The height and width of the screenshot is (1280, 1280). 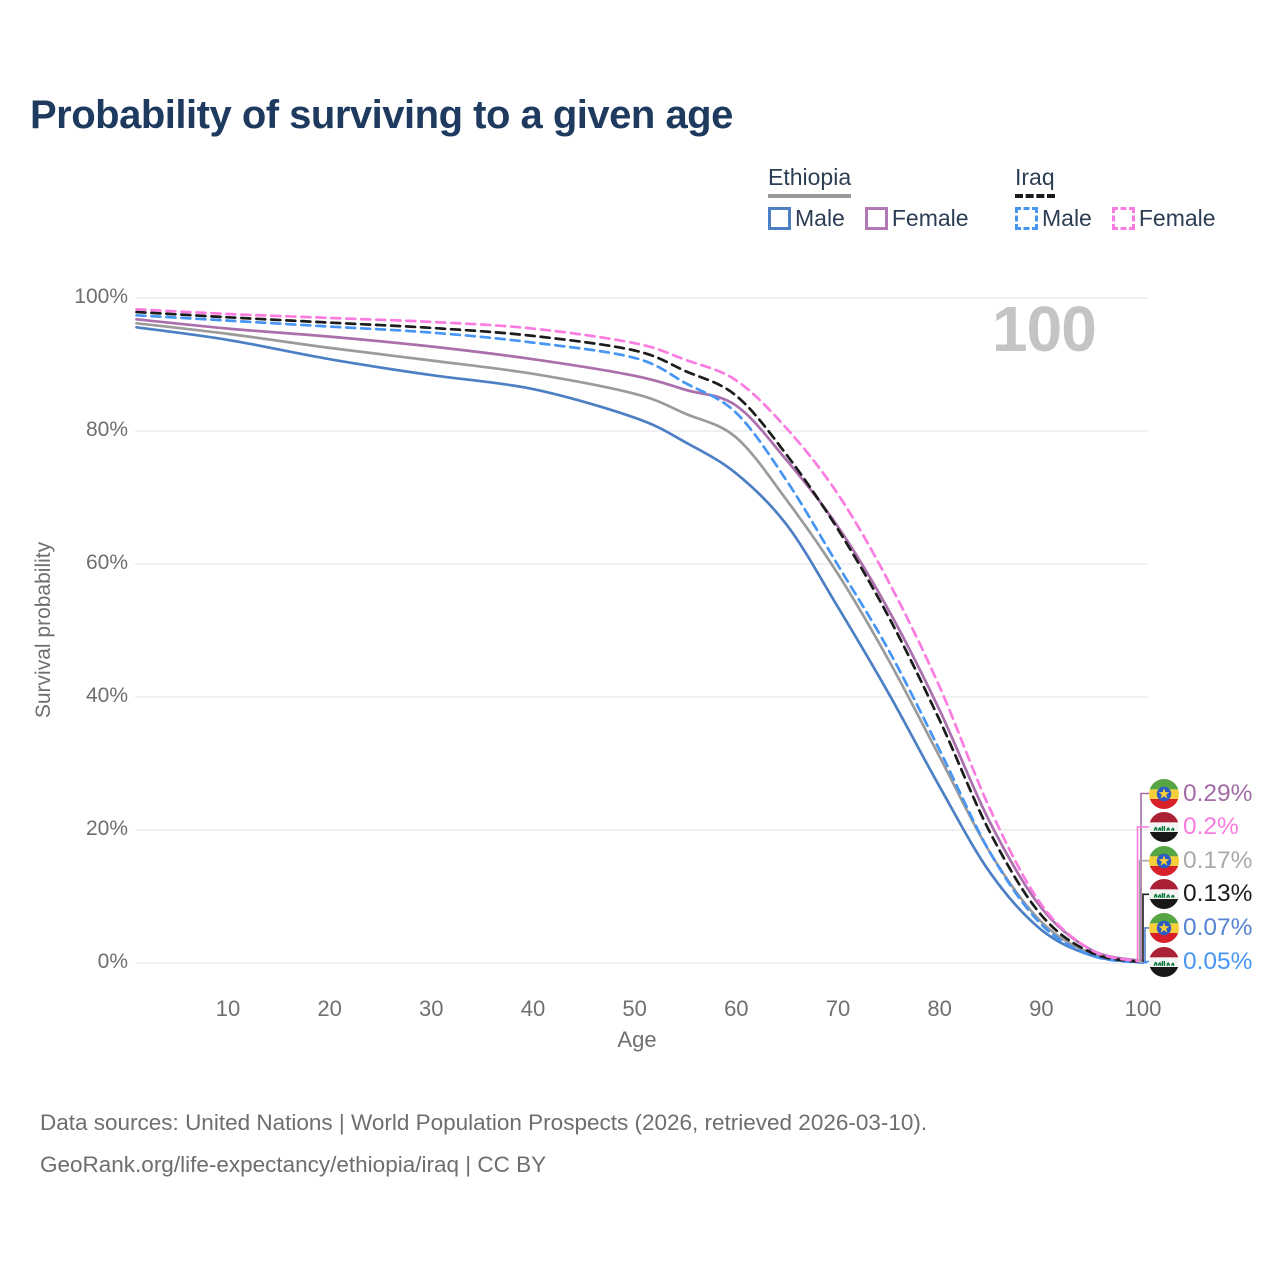 I want to click on y-tick-label: 40%, so click(x=106, y=695).